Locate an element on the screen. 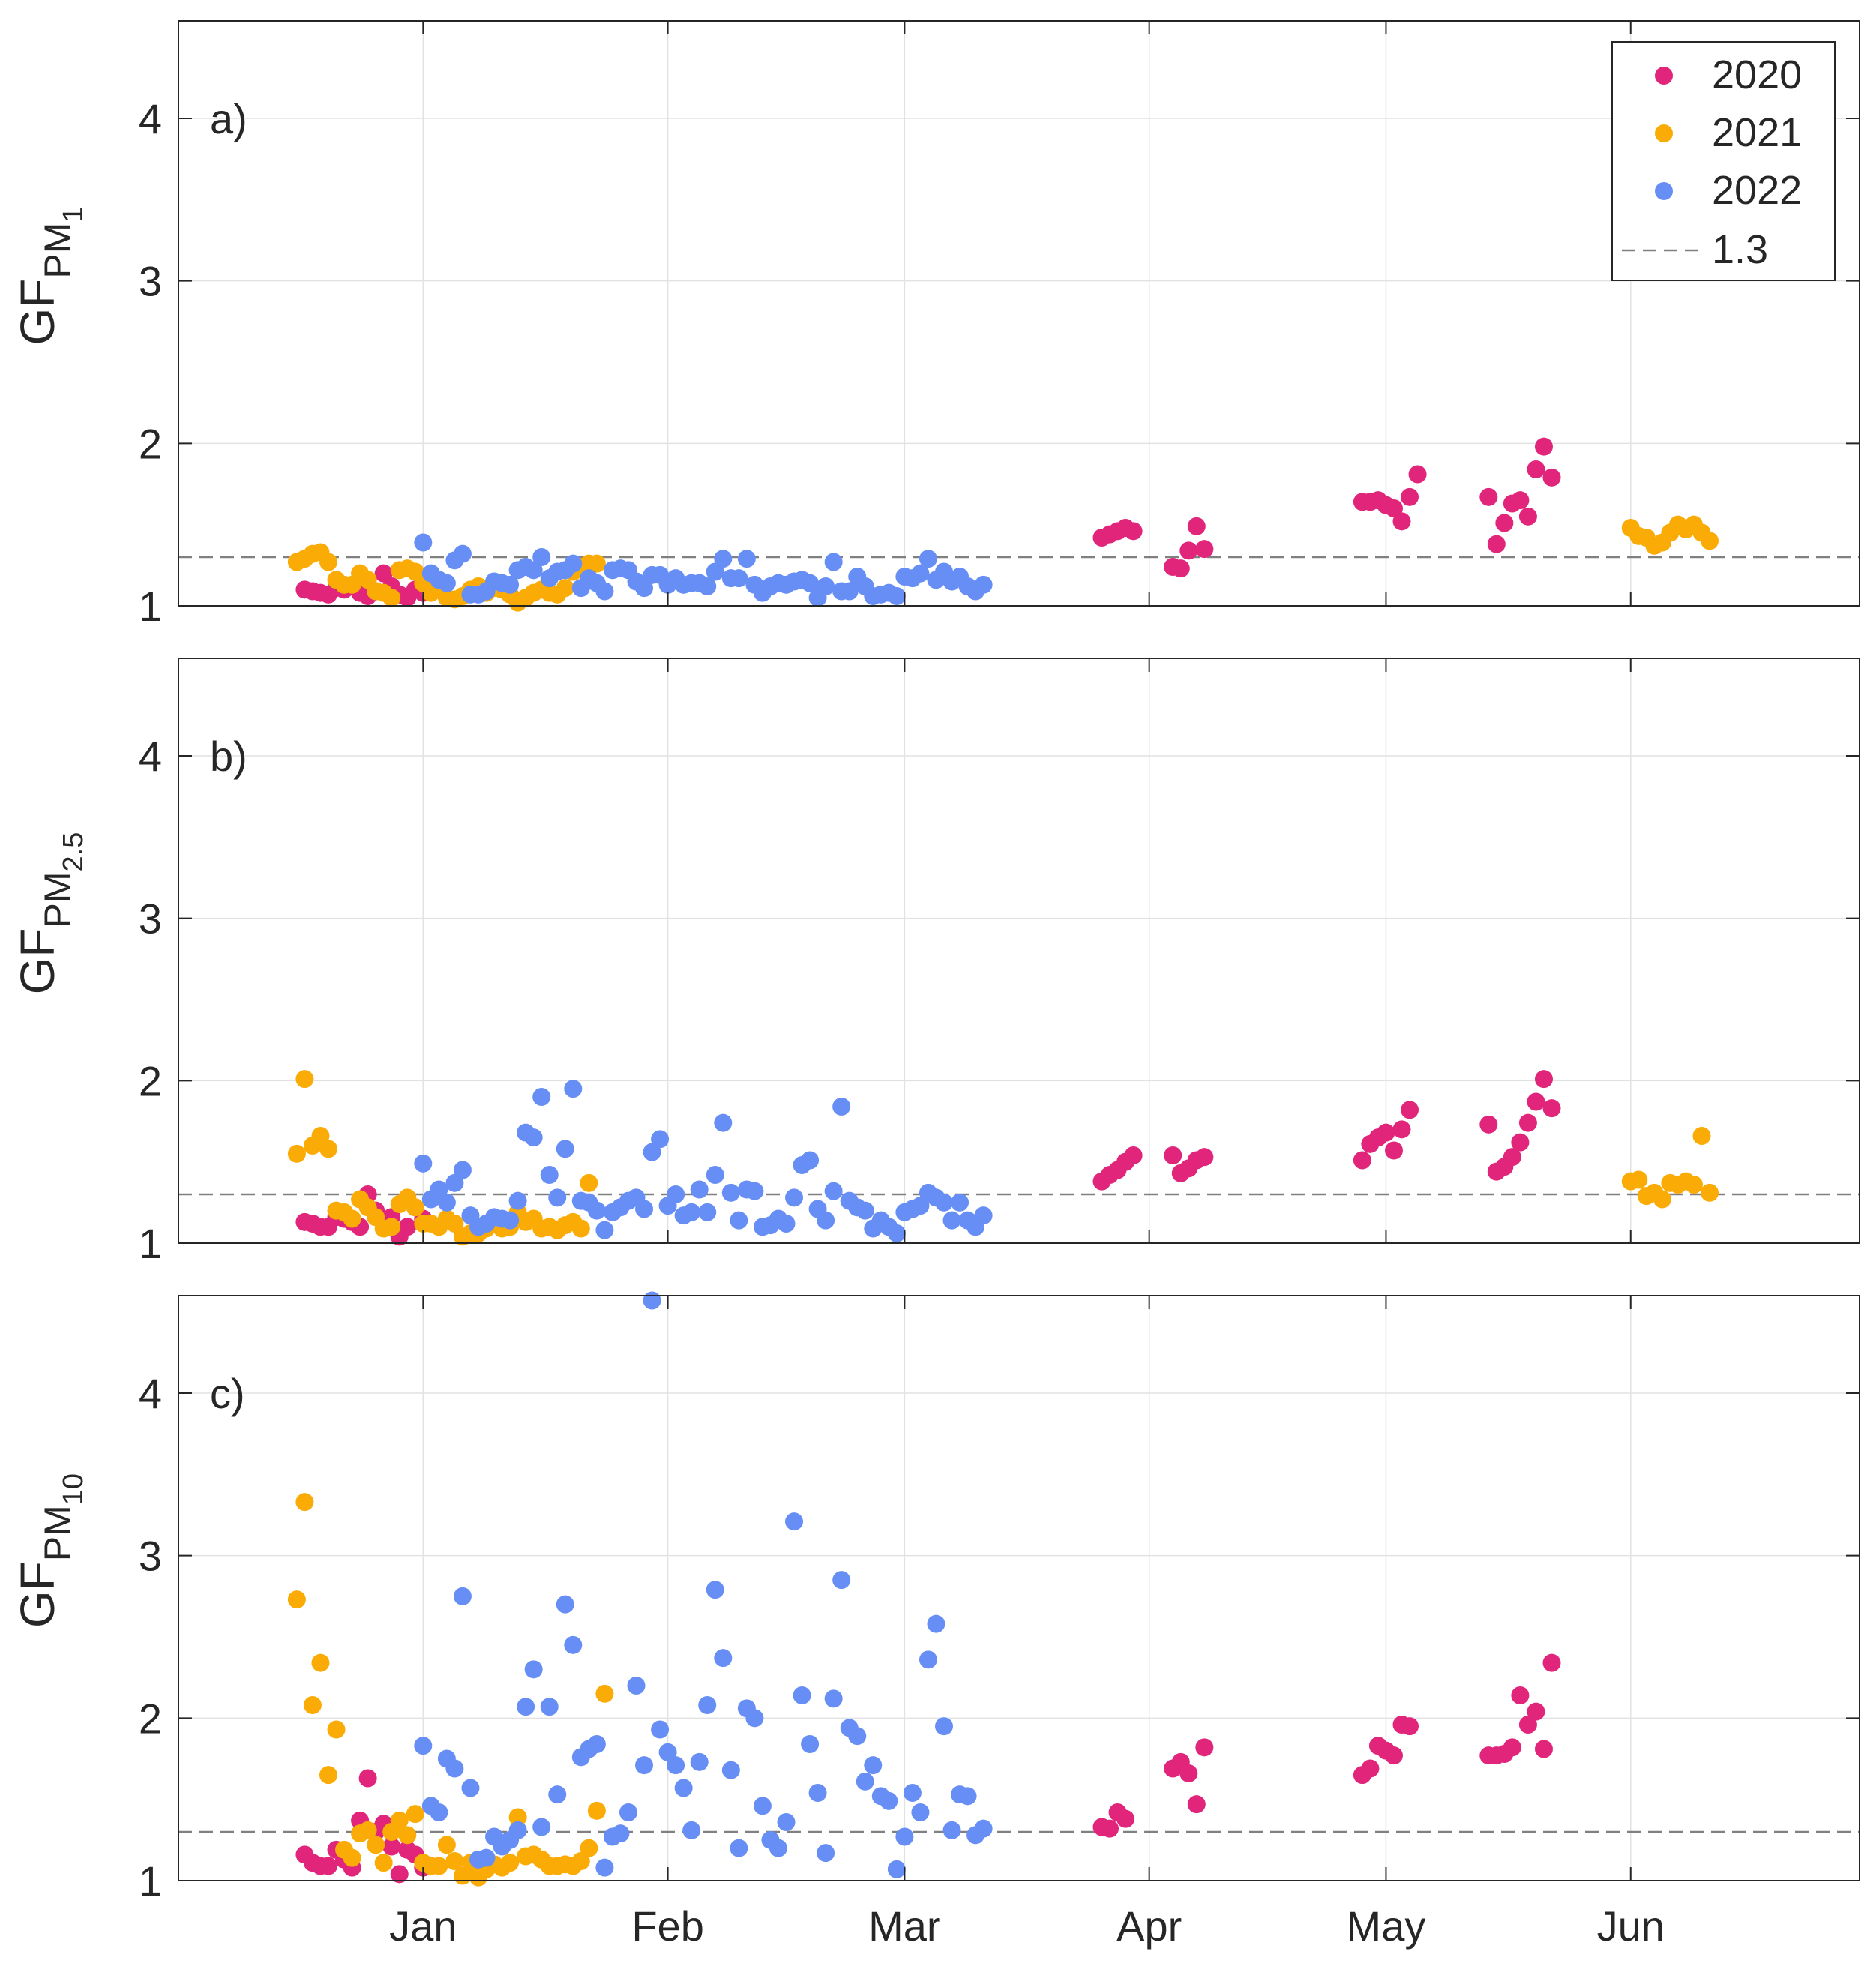 Image resolution: width=1876 pixels, height=1972 pixels. panel-label: a) is located at coordinates (228, 119).